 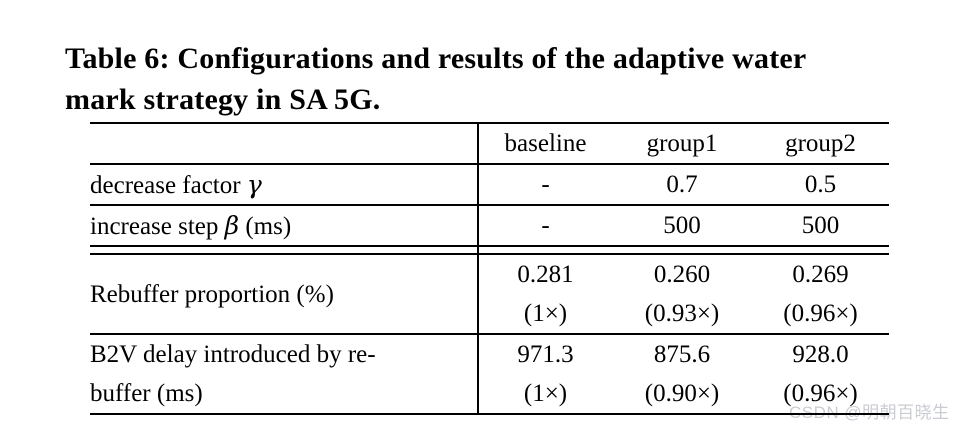 What do you see at coordinates (284, 144) in the screenshot?
I see `column-header-empty` at bounding box center [284, 144].